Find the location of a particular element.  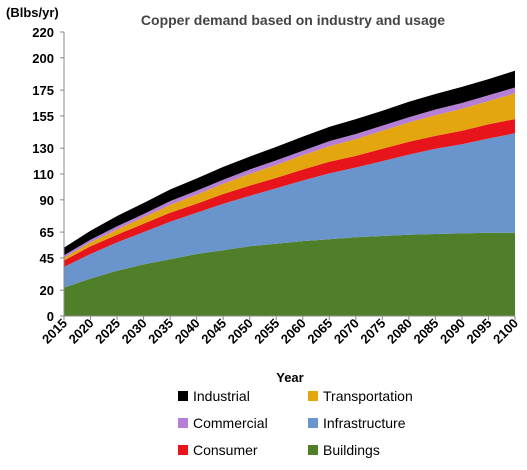

legend-label-infrastructure: Infrastructure is located at coordinates (364, 423).